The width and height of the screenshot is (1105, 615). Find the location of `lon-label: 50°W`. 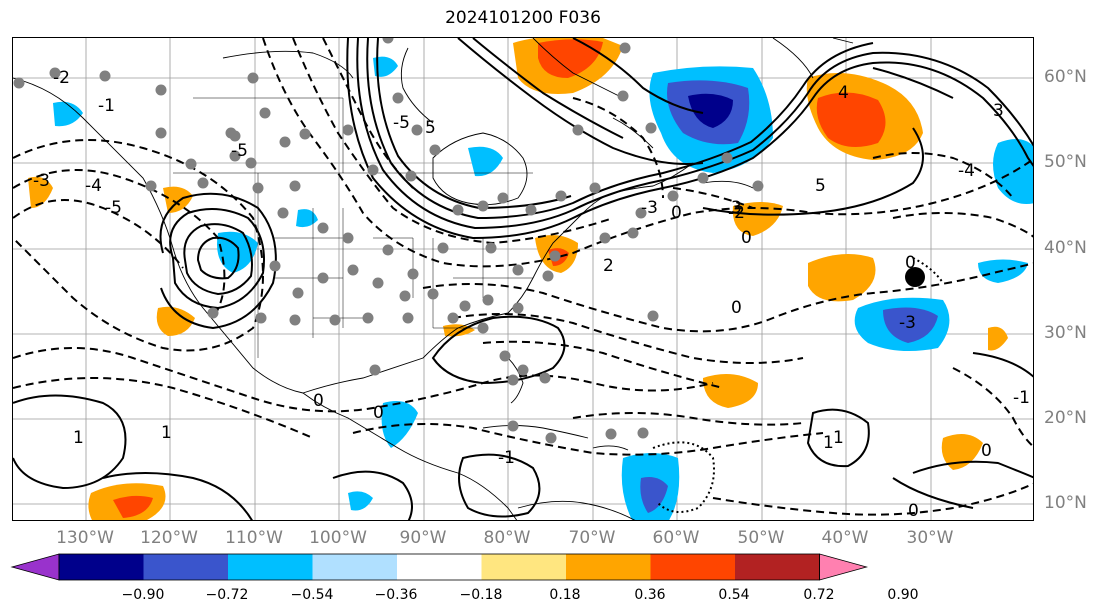

lon-label: 50°W is located at coordinates (761, 538).